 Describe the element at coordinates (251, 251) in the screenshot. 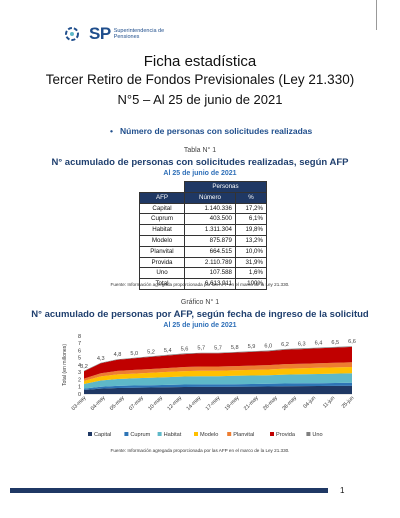

I see `table-cell-pct: 10,0%` at that location.